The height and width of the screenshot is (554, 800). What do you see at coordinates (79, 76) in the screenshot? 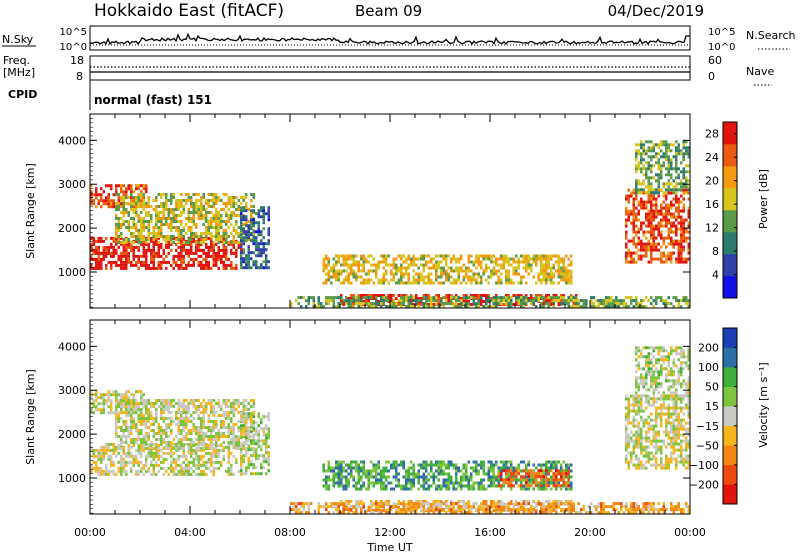
I see `freq-tick-bottom: 8` at bounding box center [79, 76].